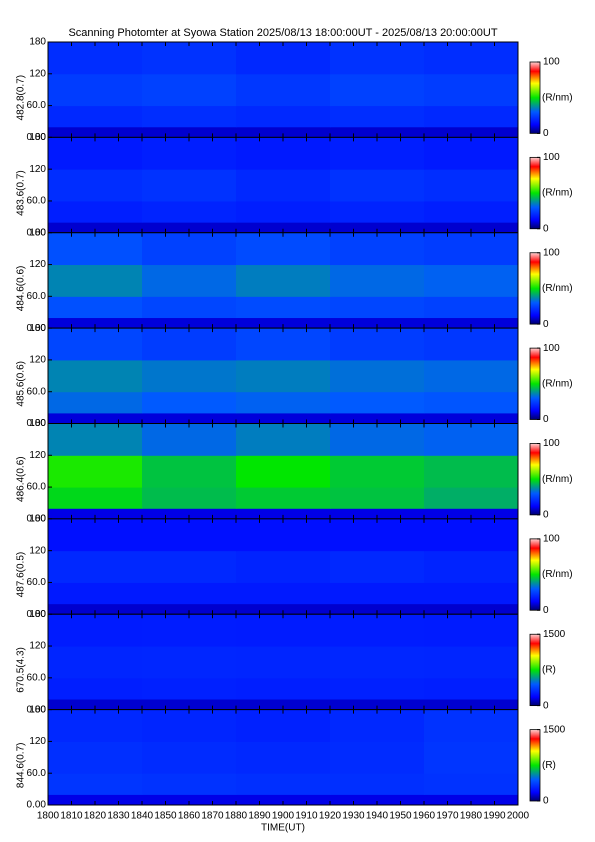  Describe the element at coordinates (189, 816) in the screenshot. I see `x-tick-label: 1860` at that location.